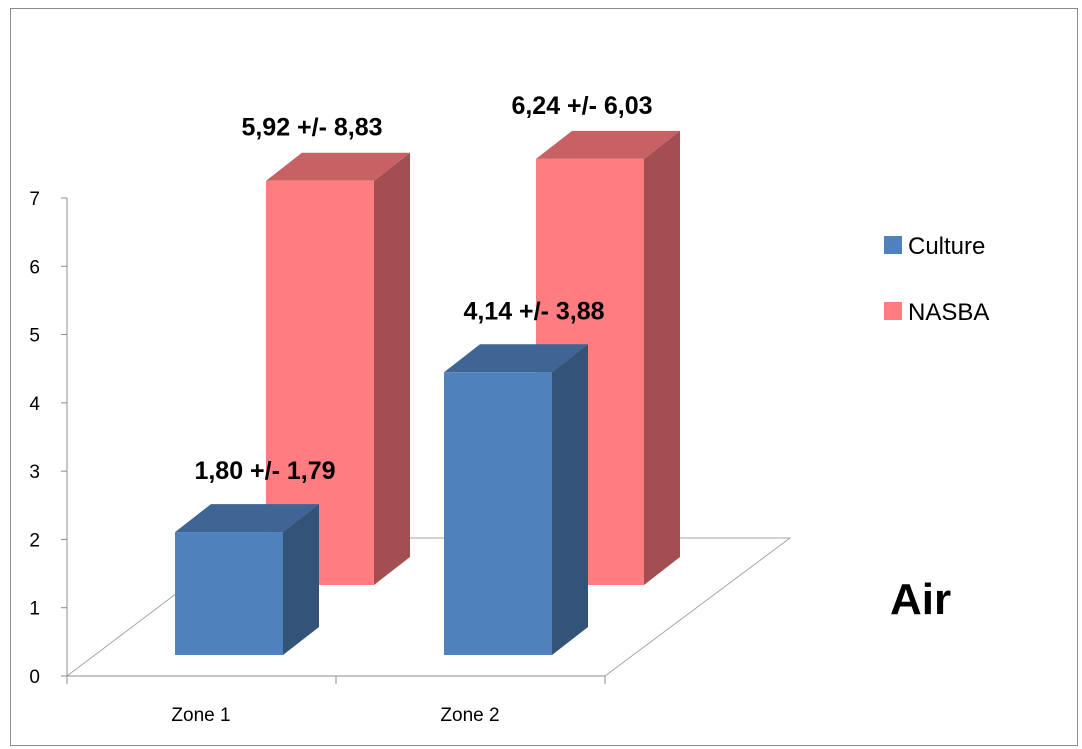 The image size is (1082, 749). Describe the element at coordinates (893, 245) in the screenshot. I see `legend-swatch-culture` at that location.